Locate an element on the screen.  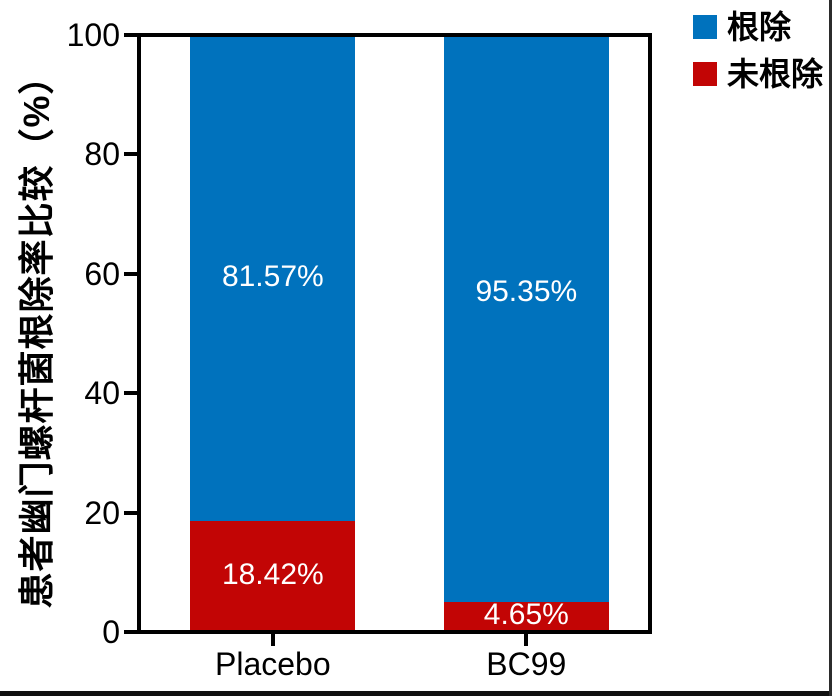
legend-entry-not-eradicated: 未根除 is located at coordinates (758, 74).